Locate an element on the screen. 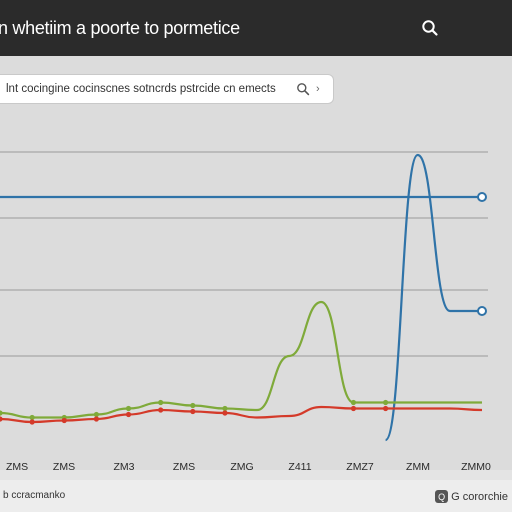 This screenshot has width=512, height=512. x-tick-label-5: Z411 is located at coordinates (299, 467).